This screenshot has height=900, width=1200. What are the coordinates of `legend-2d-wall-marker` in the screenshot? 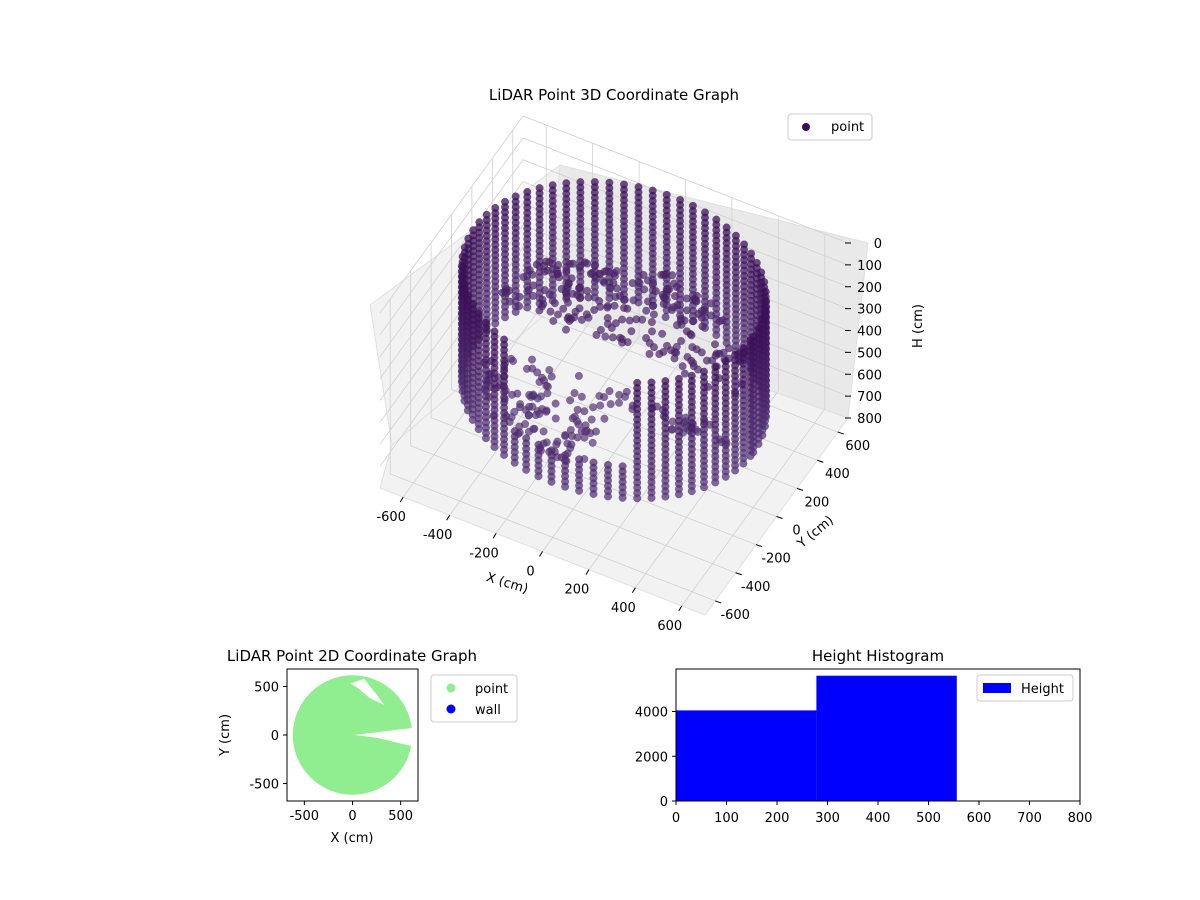 It's located at (451, 709).